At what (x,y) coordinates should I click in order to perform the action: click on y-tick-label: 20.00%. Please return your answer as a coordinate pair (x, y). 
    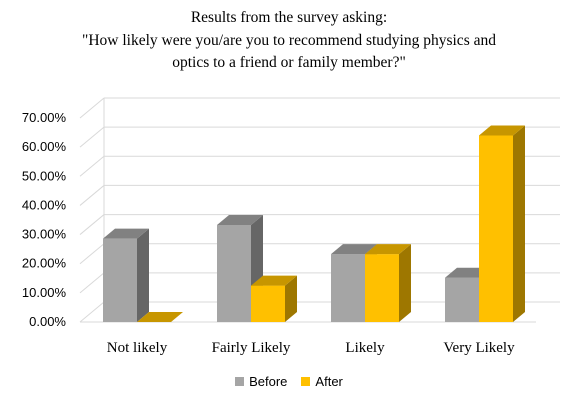
    Looking at the image, I should click on (44, 263).